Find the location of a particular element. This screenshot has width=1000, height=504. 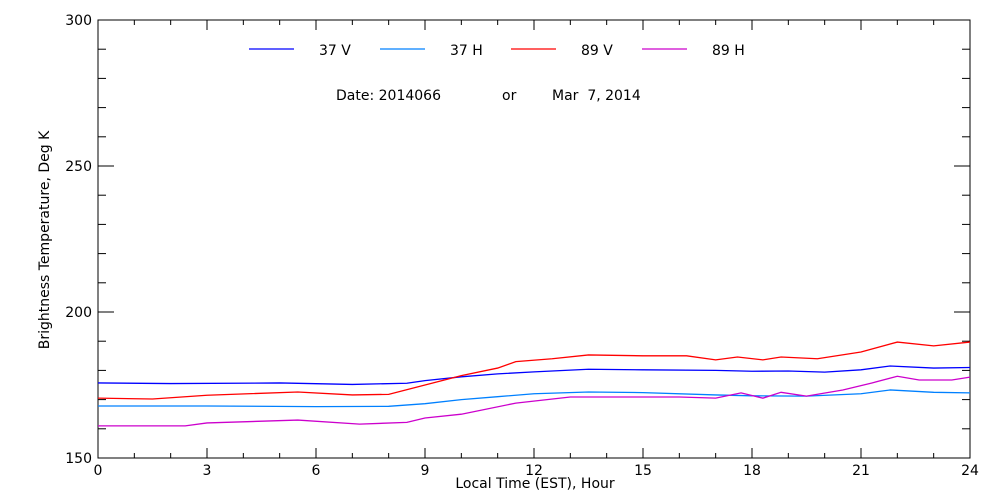

x-tick-label: 21 is located at coordinates (861, 471).